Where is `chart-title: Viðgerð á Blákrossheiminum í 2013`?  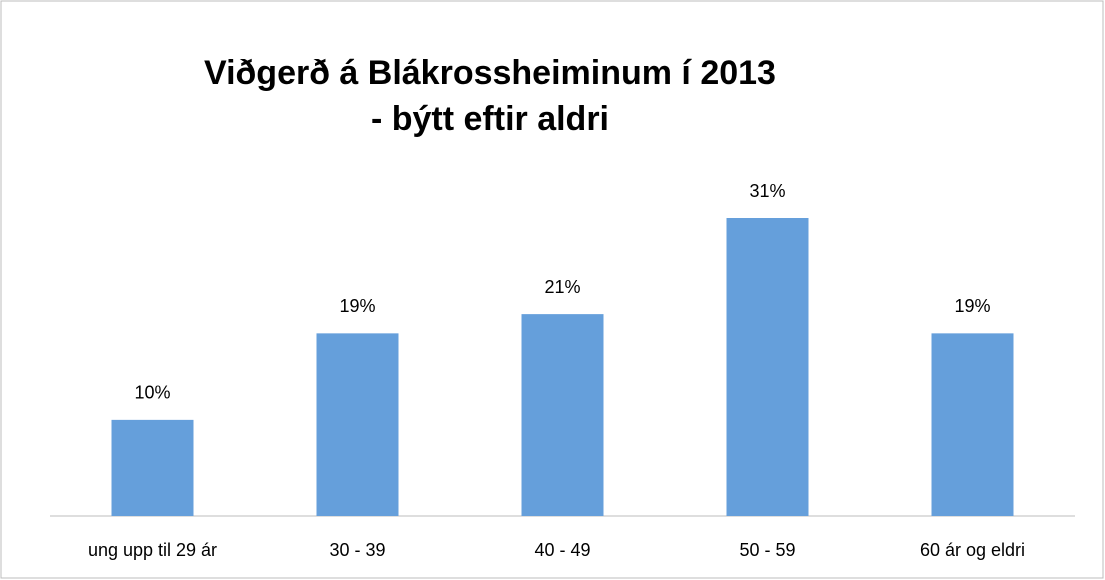
chart-title: Viðgerð á Blákrossheiminum í 2013 is located at coordinates (490, 73).